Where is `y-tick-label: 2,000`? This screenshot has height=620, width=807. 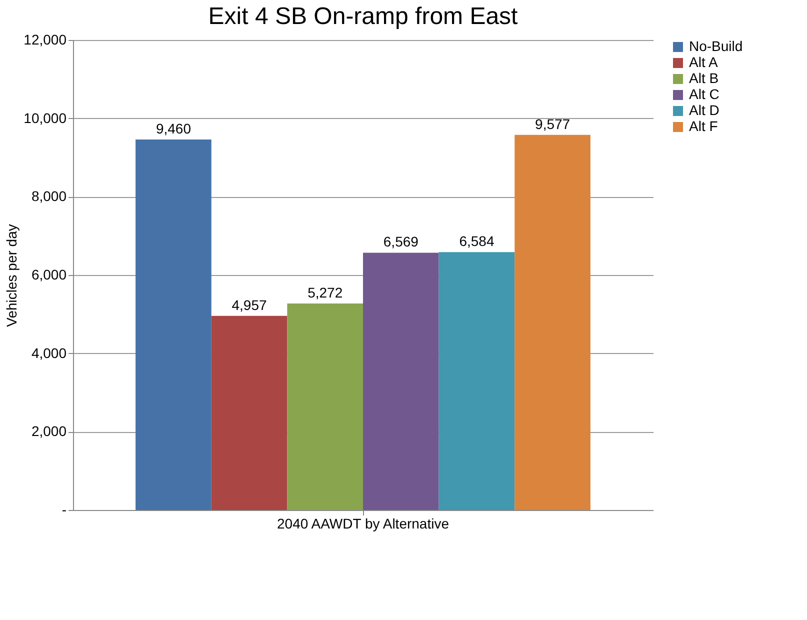 y-tick-label: 2,000 is located at coordinates (49, 431).